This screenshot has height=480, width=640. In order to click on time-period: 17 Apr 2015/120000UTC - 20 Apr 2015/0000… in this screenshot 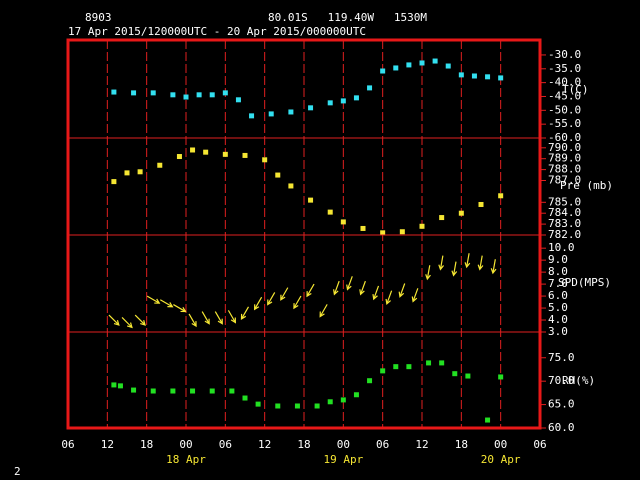, I will do `click(217, 31)`.